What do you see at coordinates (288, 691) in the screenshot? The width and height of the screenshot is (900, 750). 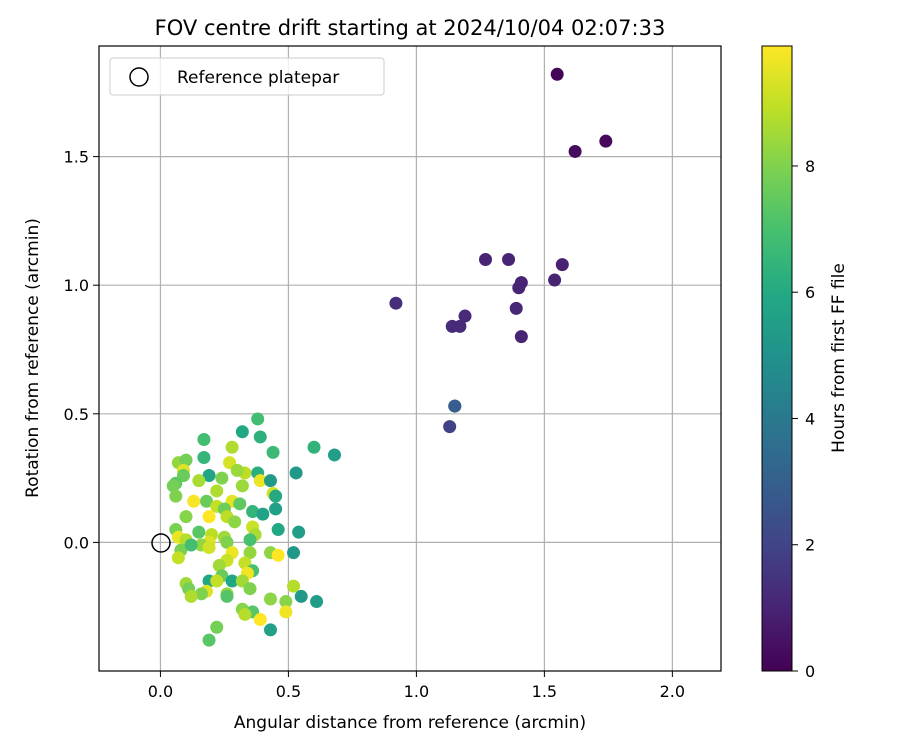 I see `x-tick-label: 0.5` at bounding box center [288, 691].